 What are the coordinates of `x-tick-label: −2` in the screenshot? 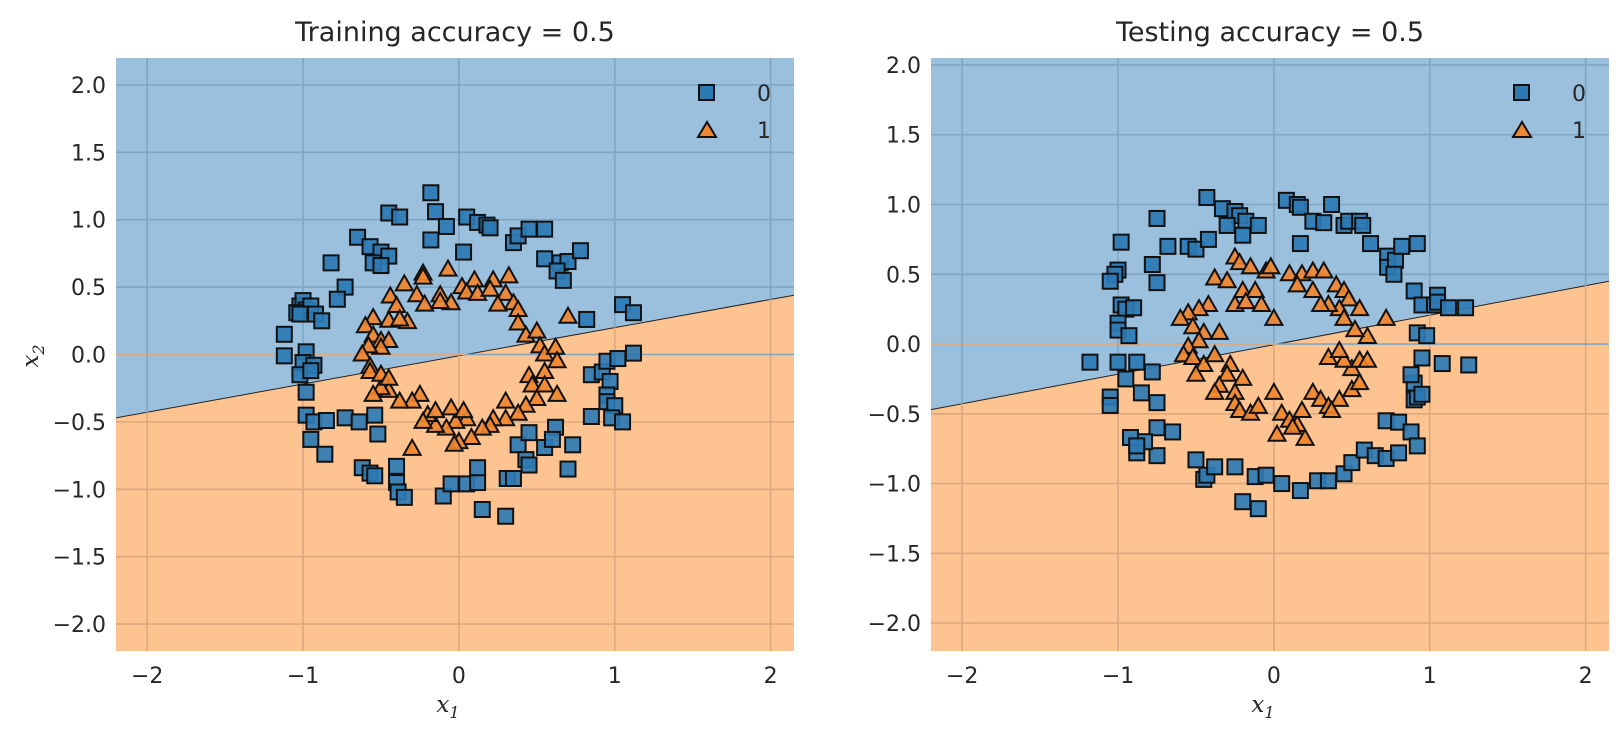 It's located at (147, 676).